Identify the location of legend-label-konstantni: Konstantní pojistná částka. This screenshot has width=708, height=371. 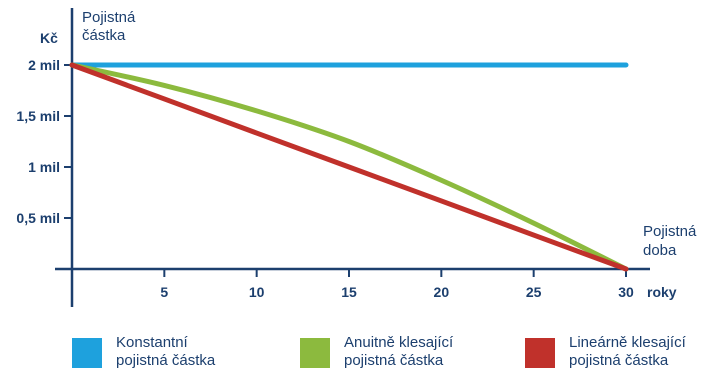
(166, 351).